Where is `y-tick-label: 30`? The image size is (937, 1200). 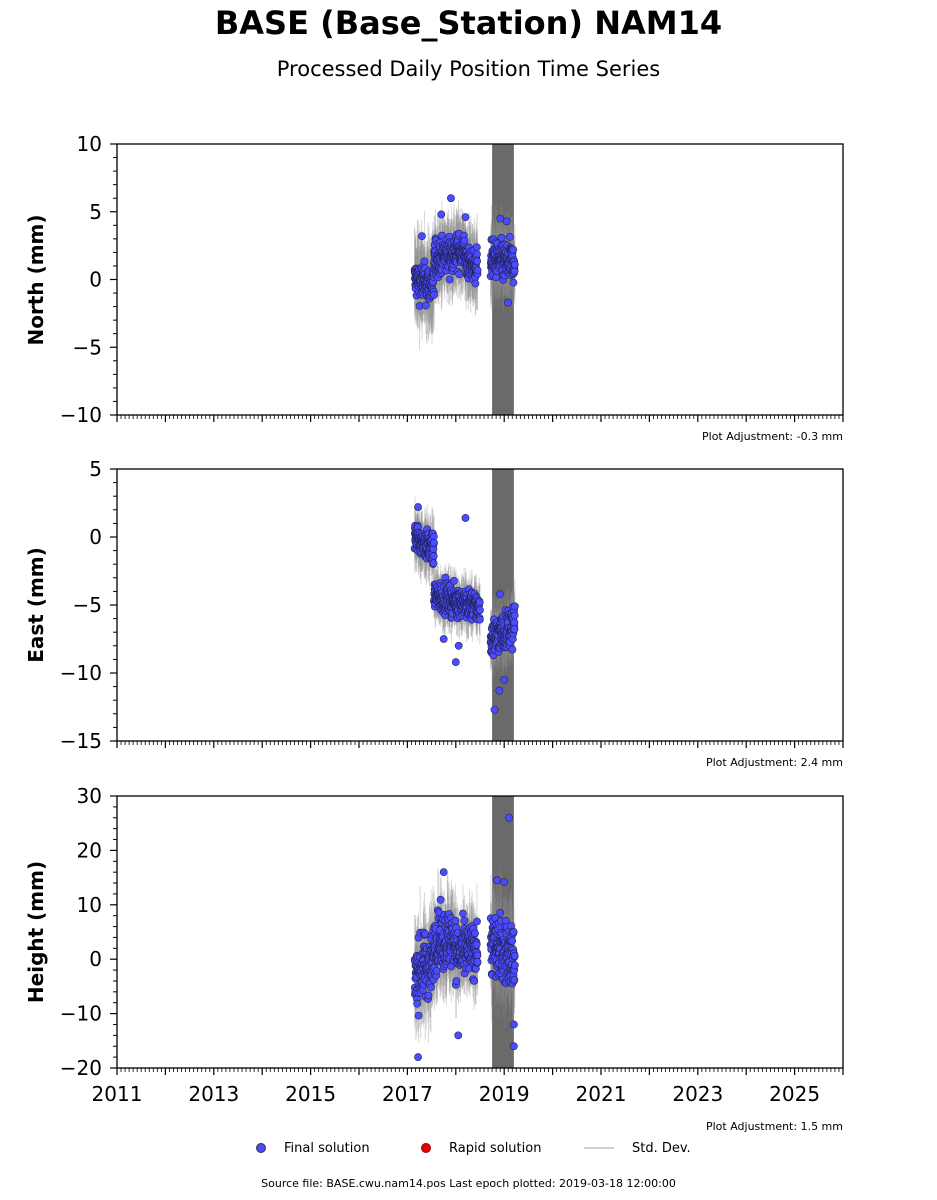 y-tick-label: 30 is located at coordinates (89, 796).